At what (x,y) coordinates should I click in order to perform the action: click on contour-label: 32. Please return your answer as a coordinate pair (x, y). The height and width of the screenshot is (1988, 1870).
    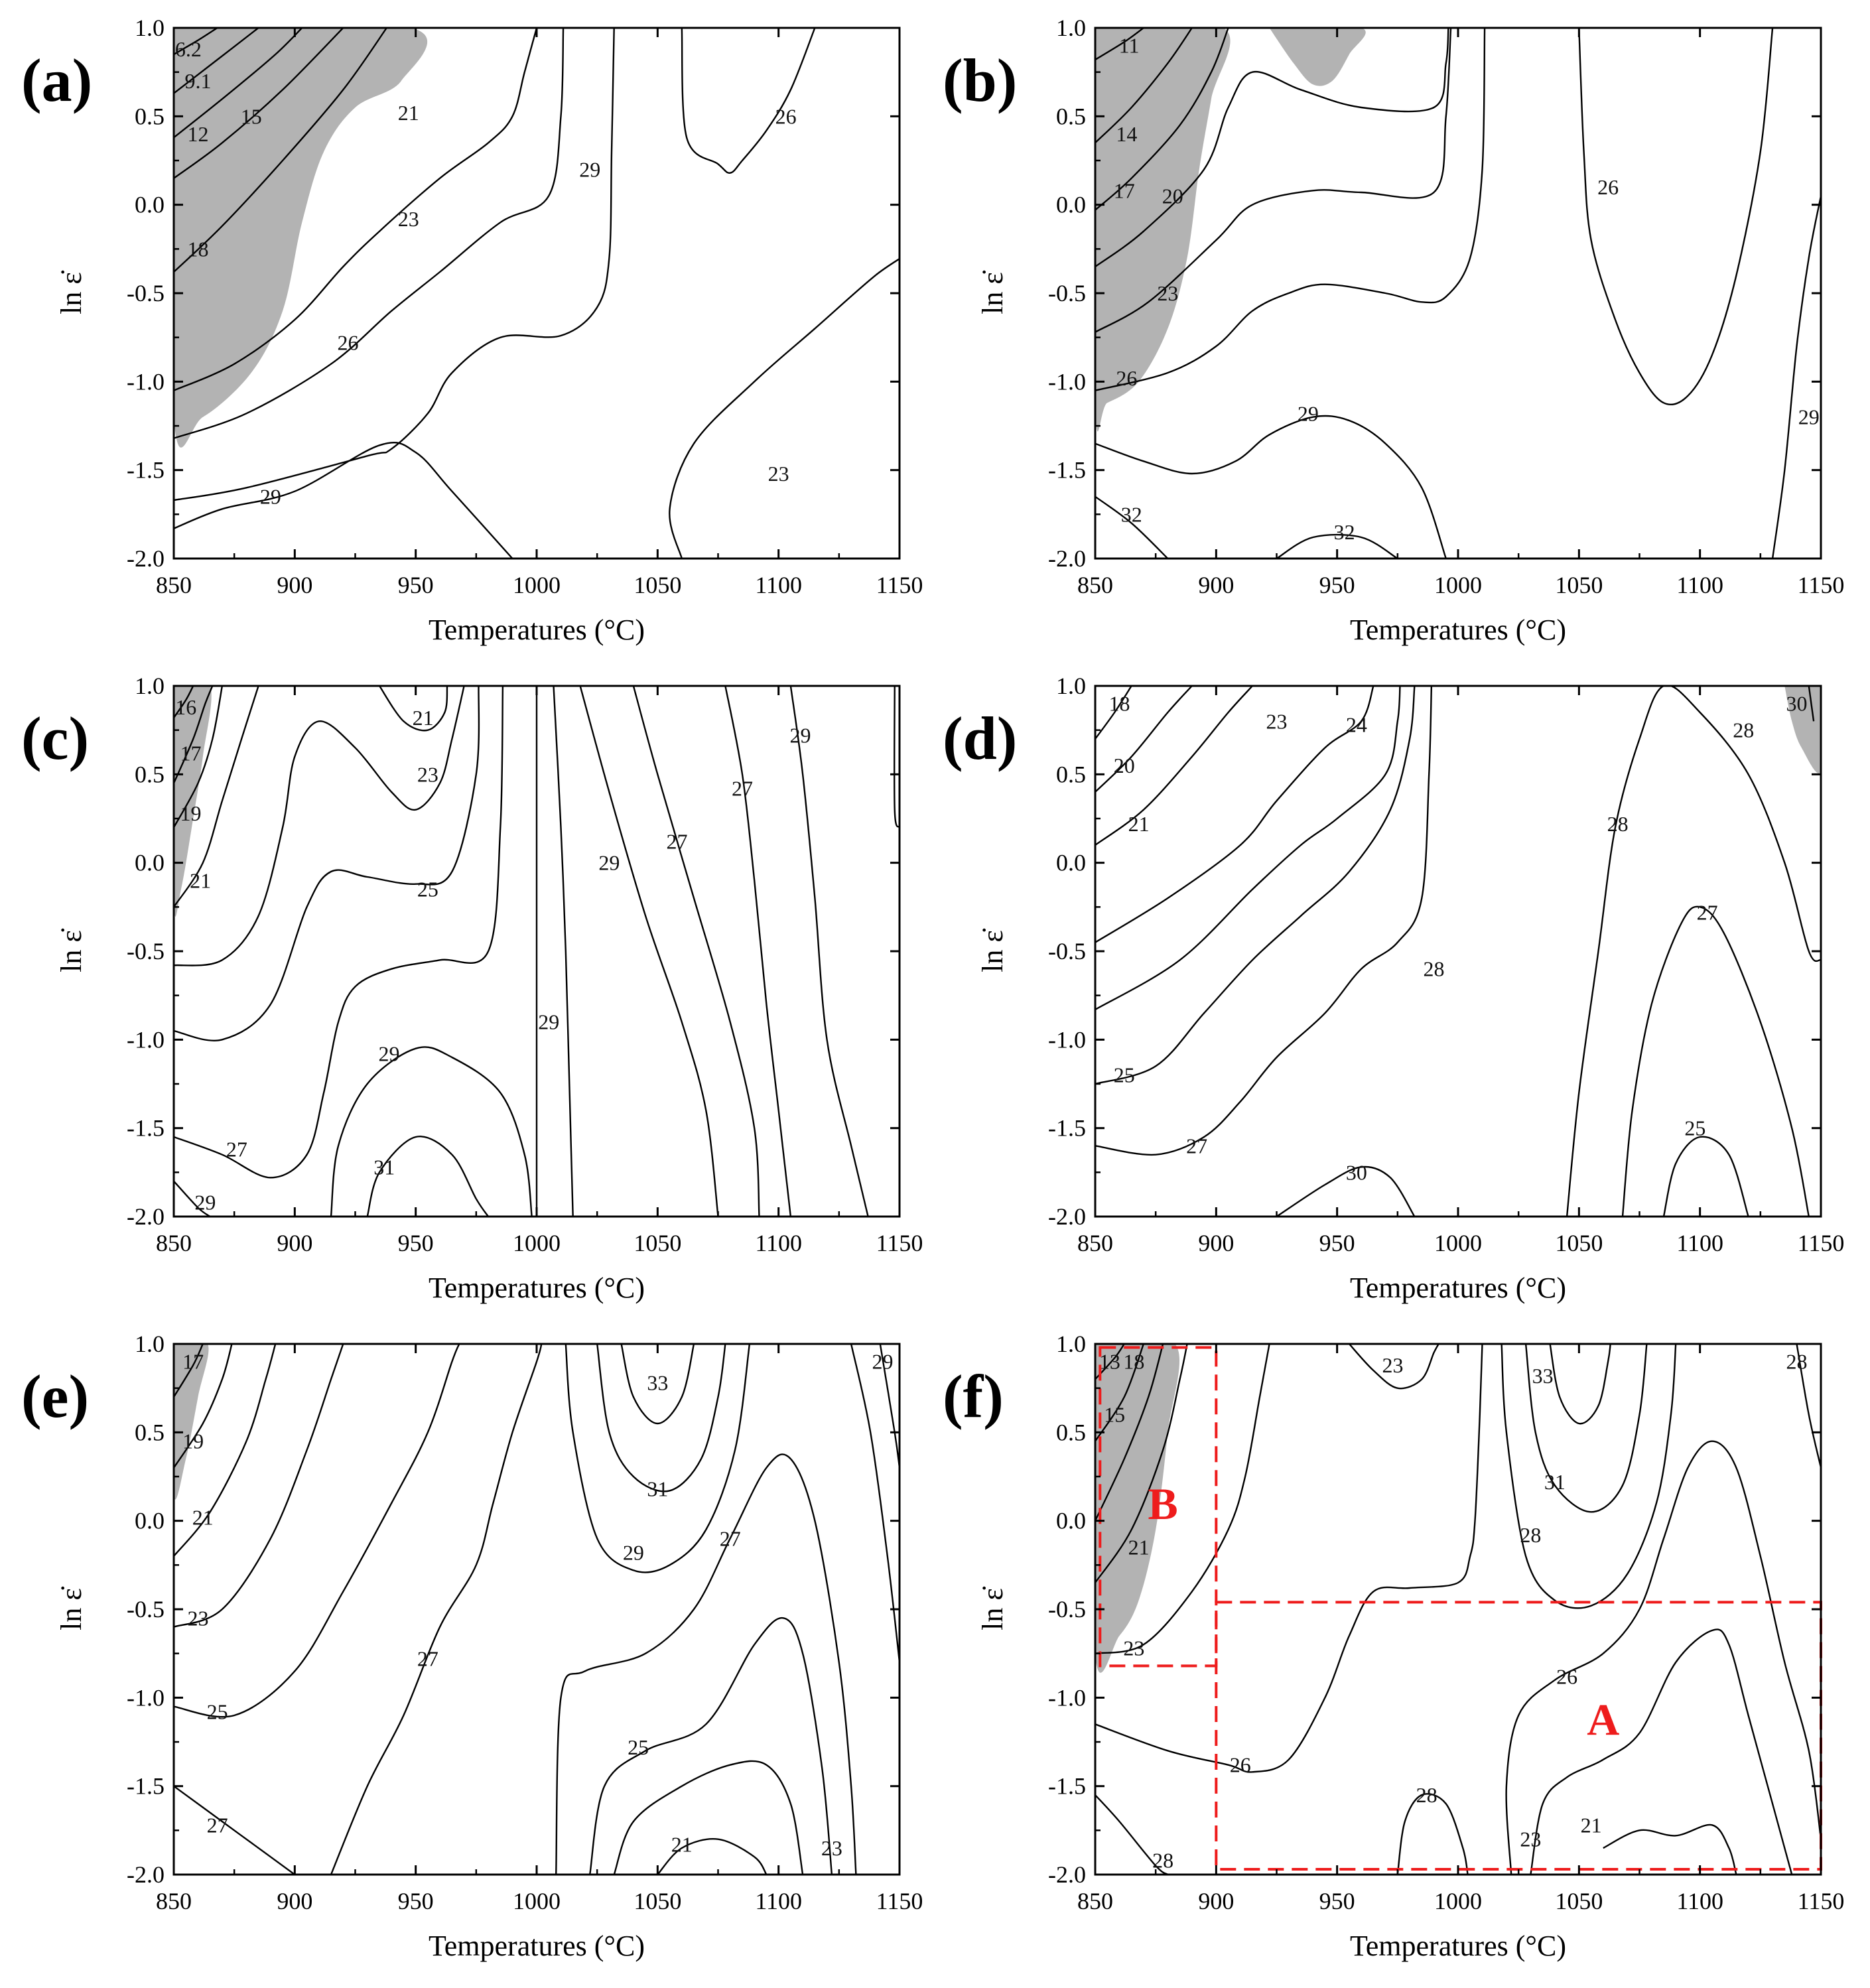
    Looking at the image, I should click on (1344, 532).